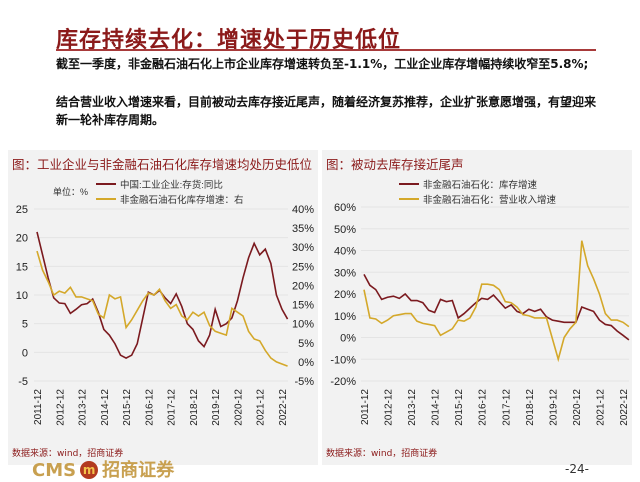 Image resolution: width=640 pixels, height=482 pixels. I want to click on cms-logo: CMS m 招商证券, so click(103, 470).